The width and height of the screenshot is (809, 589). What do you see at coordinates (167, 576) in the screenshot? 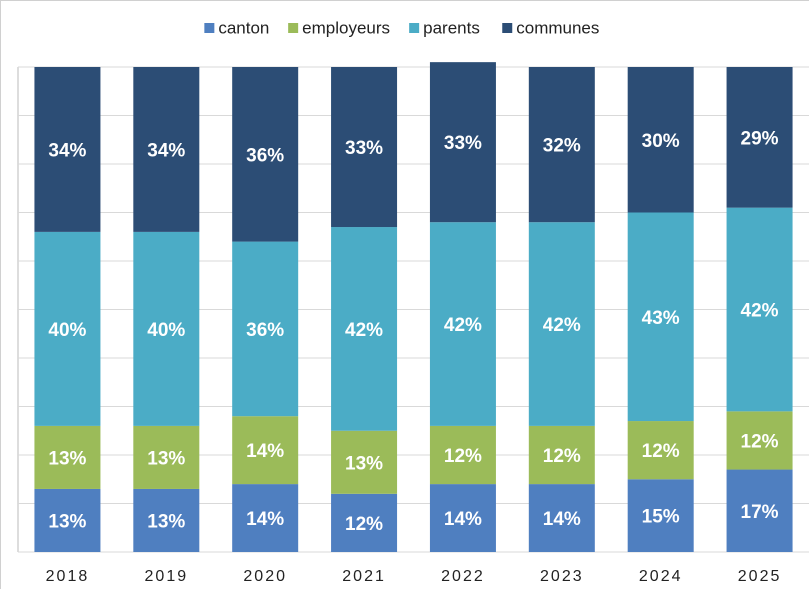
I see `x-tick-label: 2019` at bounding box center [167, 576].